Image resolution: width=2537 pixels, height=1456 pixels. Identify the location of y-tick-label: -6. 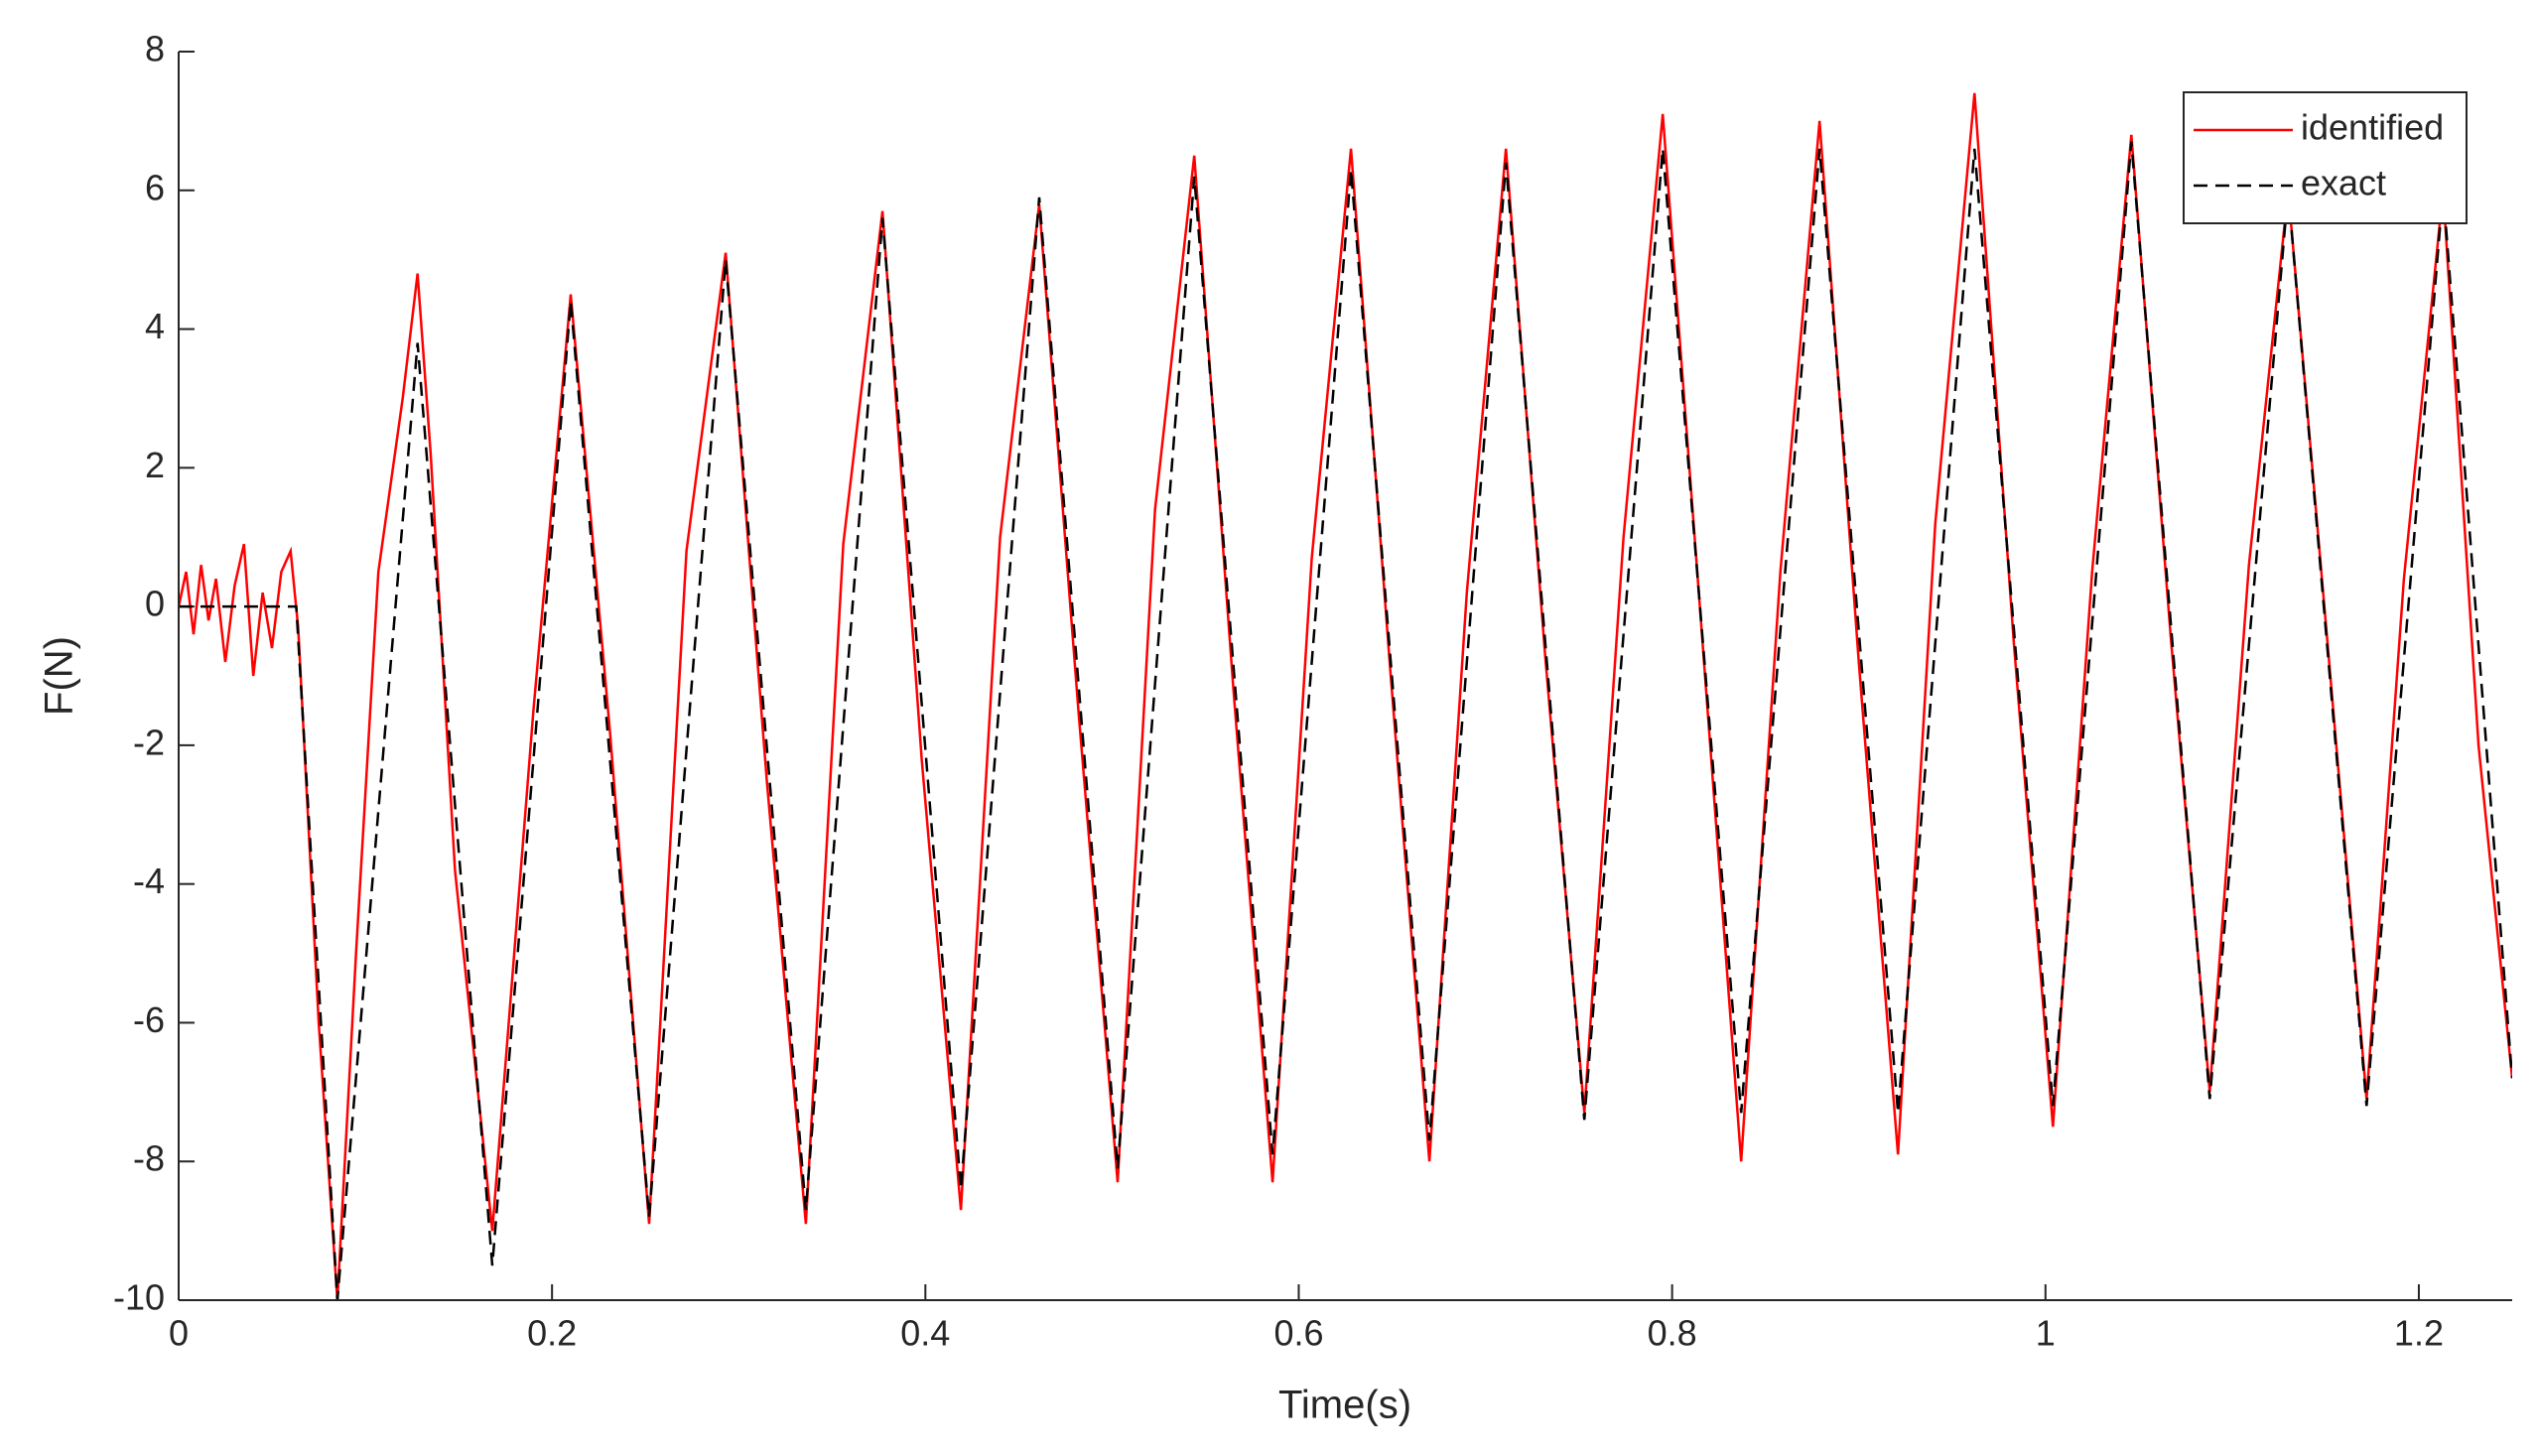
(149, 1019).